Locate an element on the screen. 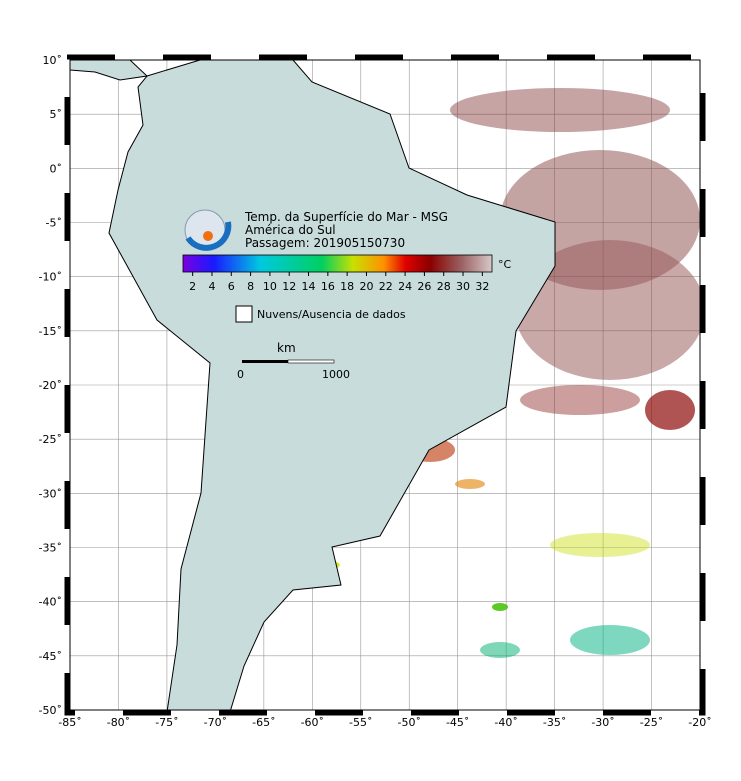 Image resolution: width=741 pixels, height=781 pixels. scale-label: 0 is located at coordinates (240, 374).